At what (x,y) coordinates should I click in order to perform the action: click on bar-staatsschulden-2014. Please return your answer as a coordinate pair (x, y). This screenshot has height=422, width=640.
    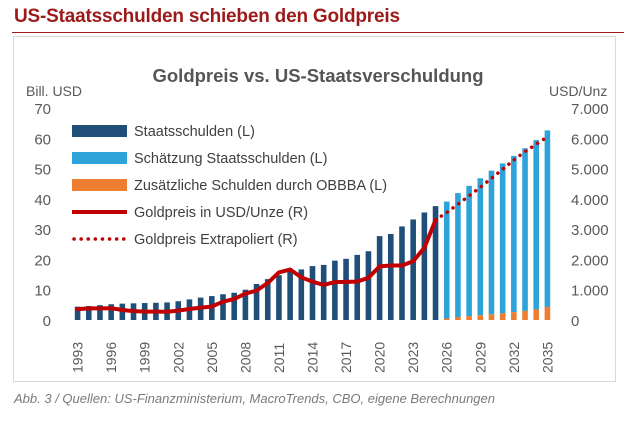
    Looking at the image, I should click on (312, 293).